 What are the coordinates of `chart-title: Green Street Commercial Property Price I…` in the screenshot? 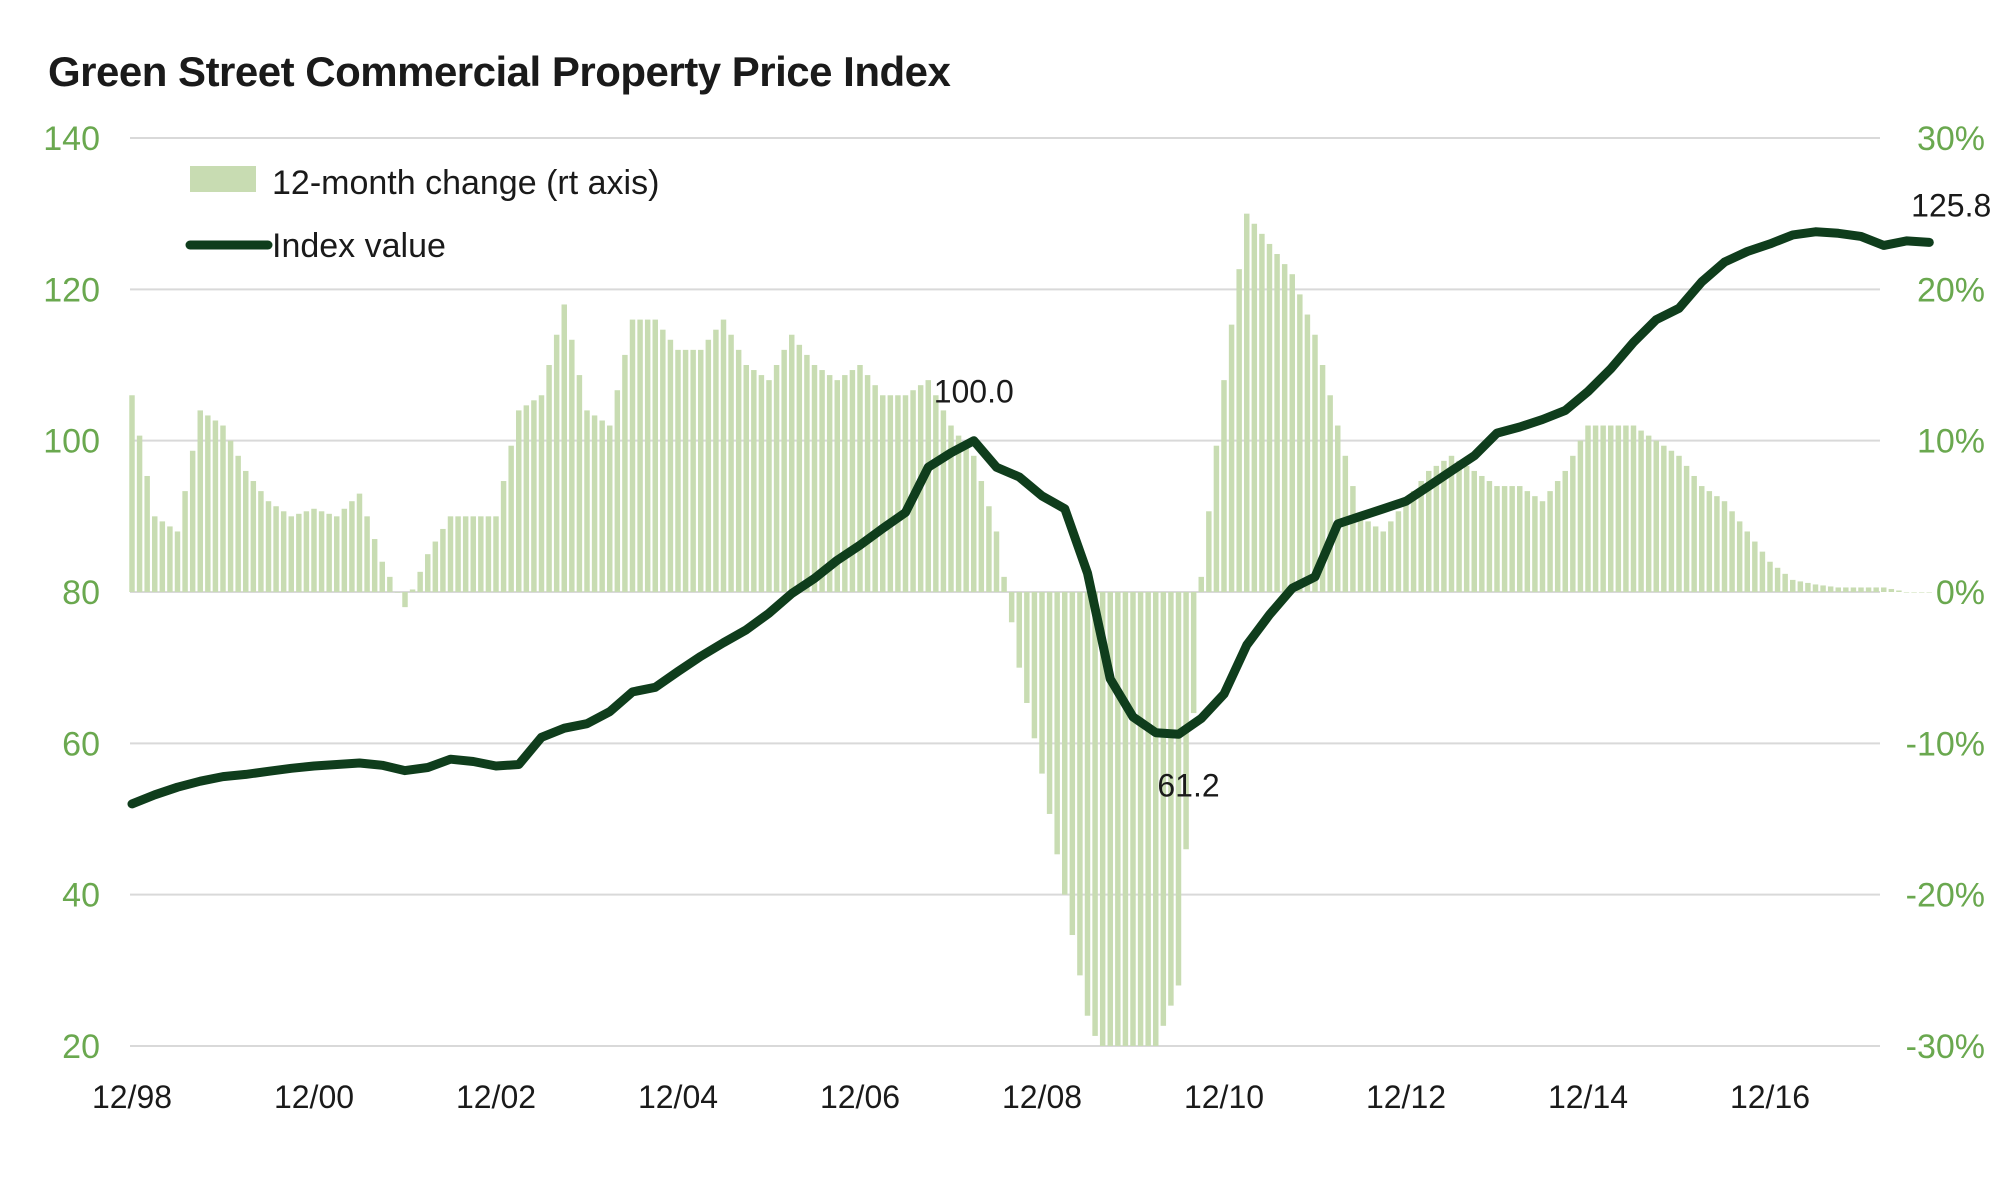 It's located at (499, 71).